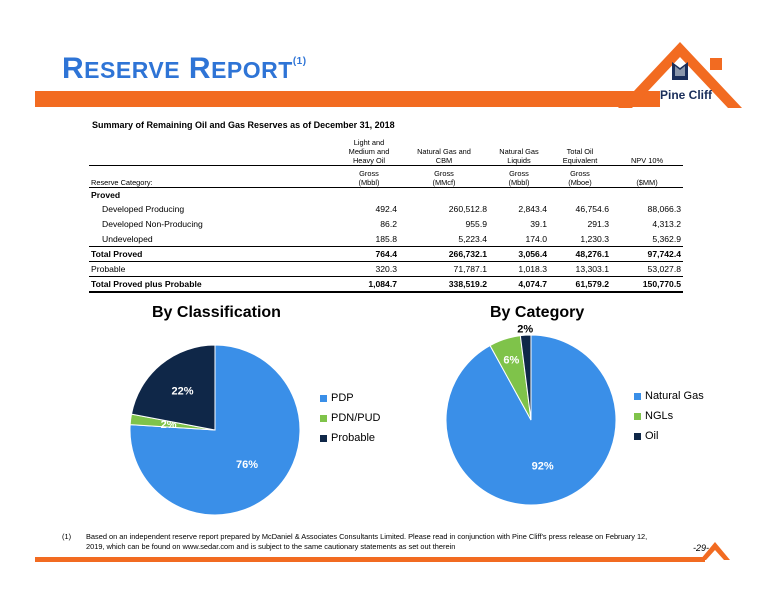 The width and height of the screenshot is (776, 600). I want to click on page-number: -29-, so click(701, 548).